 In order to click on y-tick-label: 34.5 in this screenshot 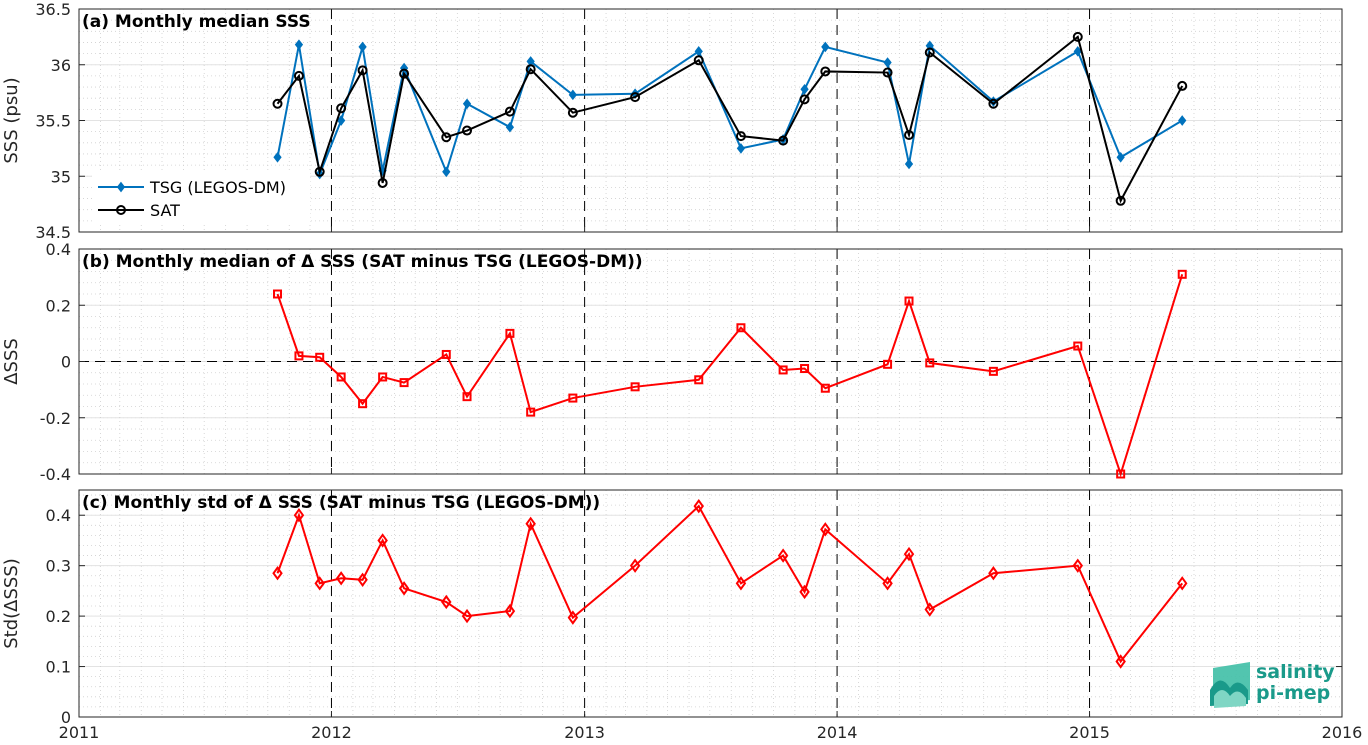, I will do `click(53, 232)`.